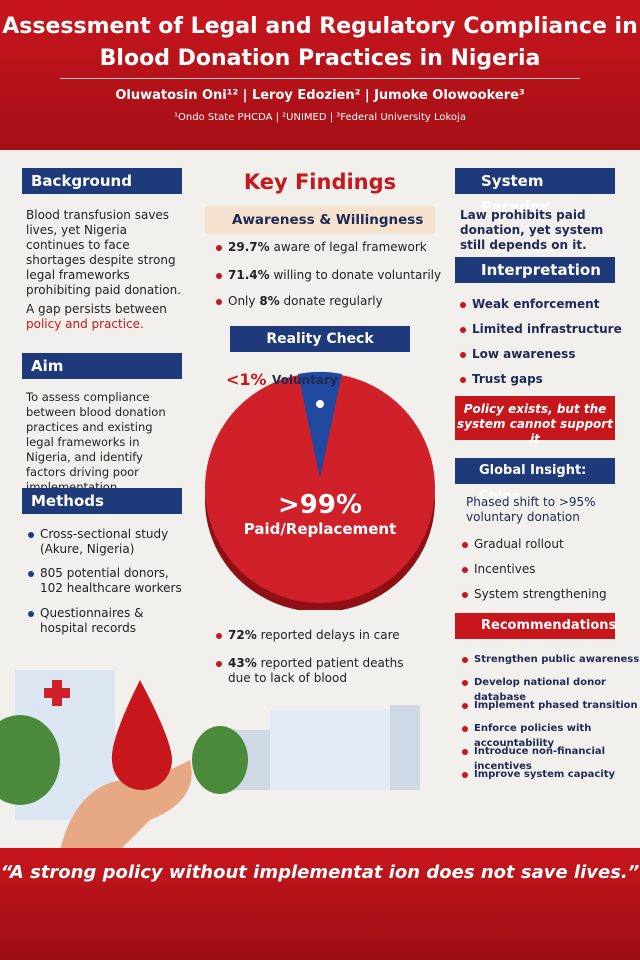 This screenshot has height=960, width=640. What do you see at coordinates (531, 509) in the screenshot?
I see `paragraph: Phased shift to >95% voluntary donation` at bounding box center [531, 509].